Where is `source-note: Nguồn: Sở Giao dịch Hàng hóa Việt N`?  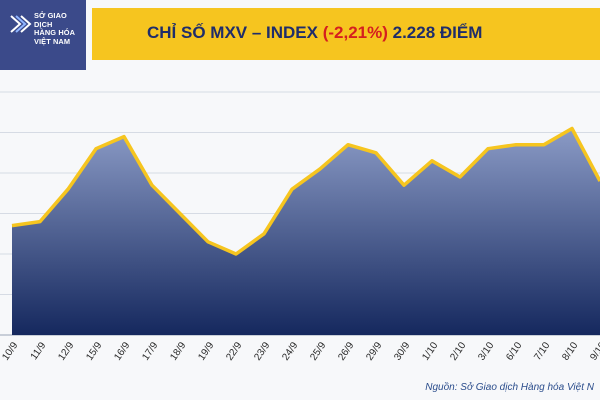 source-note: Nguồn: Sở Giao dịch Hàng hóa Việt N is located at coordinates (509, 387).